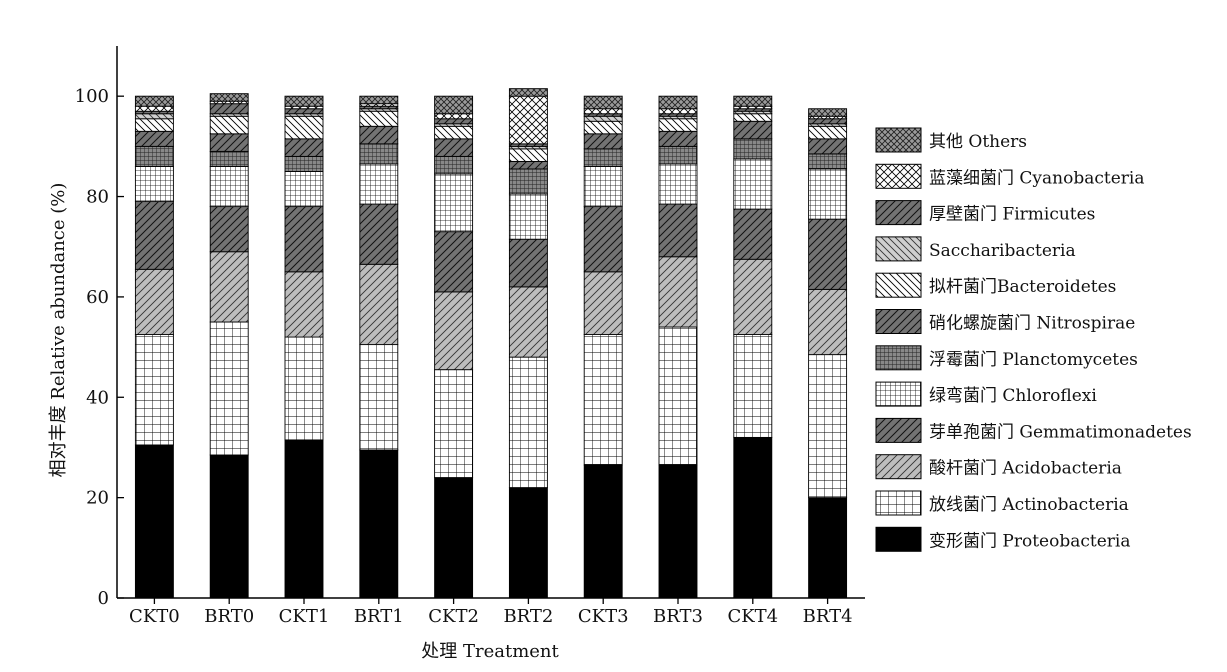 This screenshot has height=672, width=1227. I want to click on legend-label: 其他 Others, so click(978, 142).